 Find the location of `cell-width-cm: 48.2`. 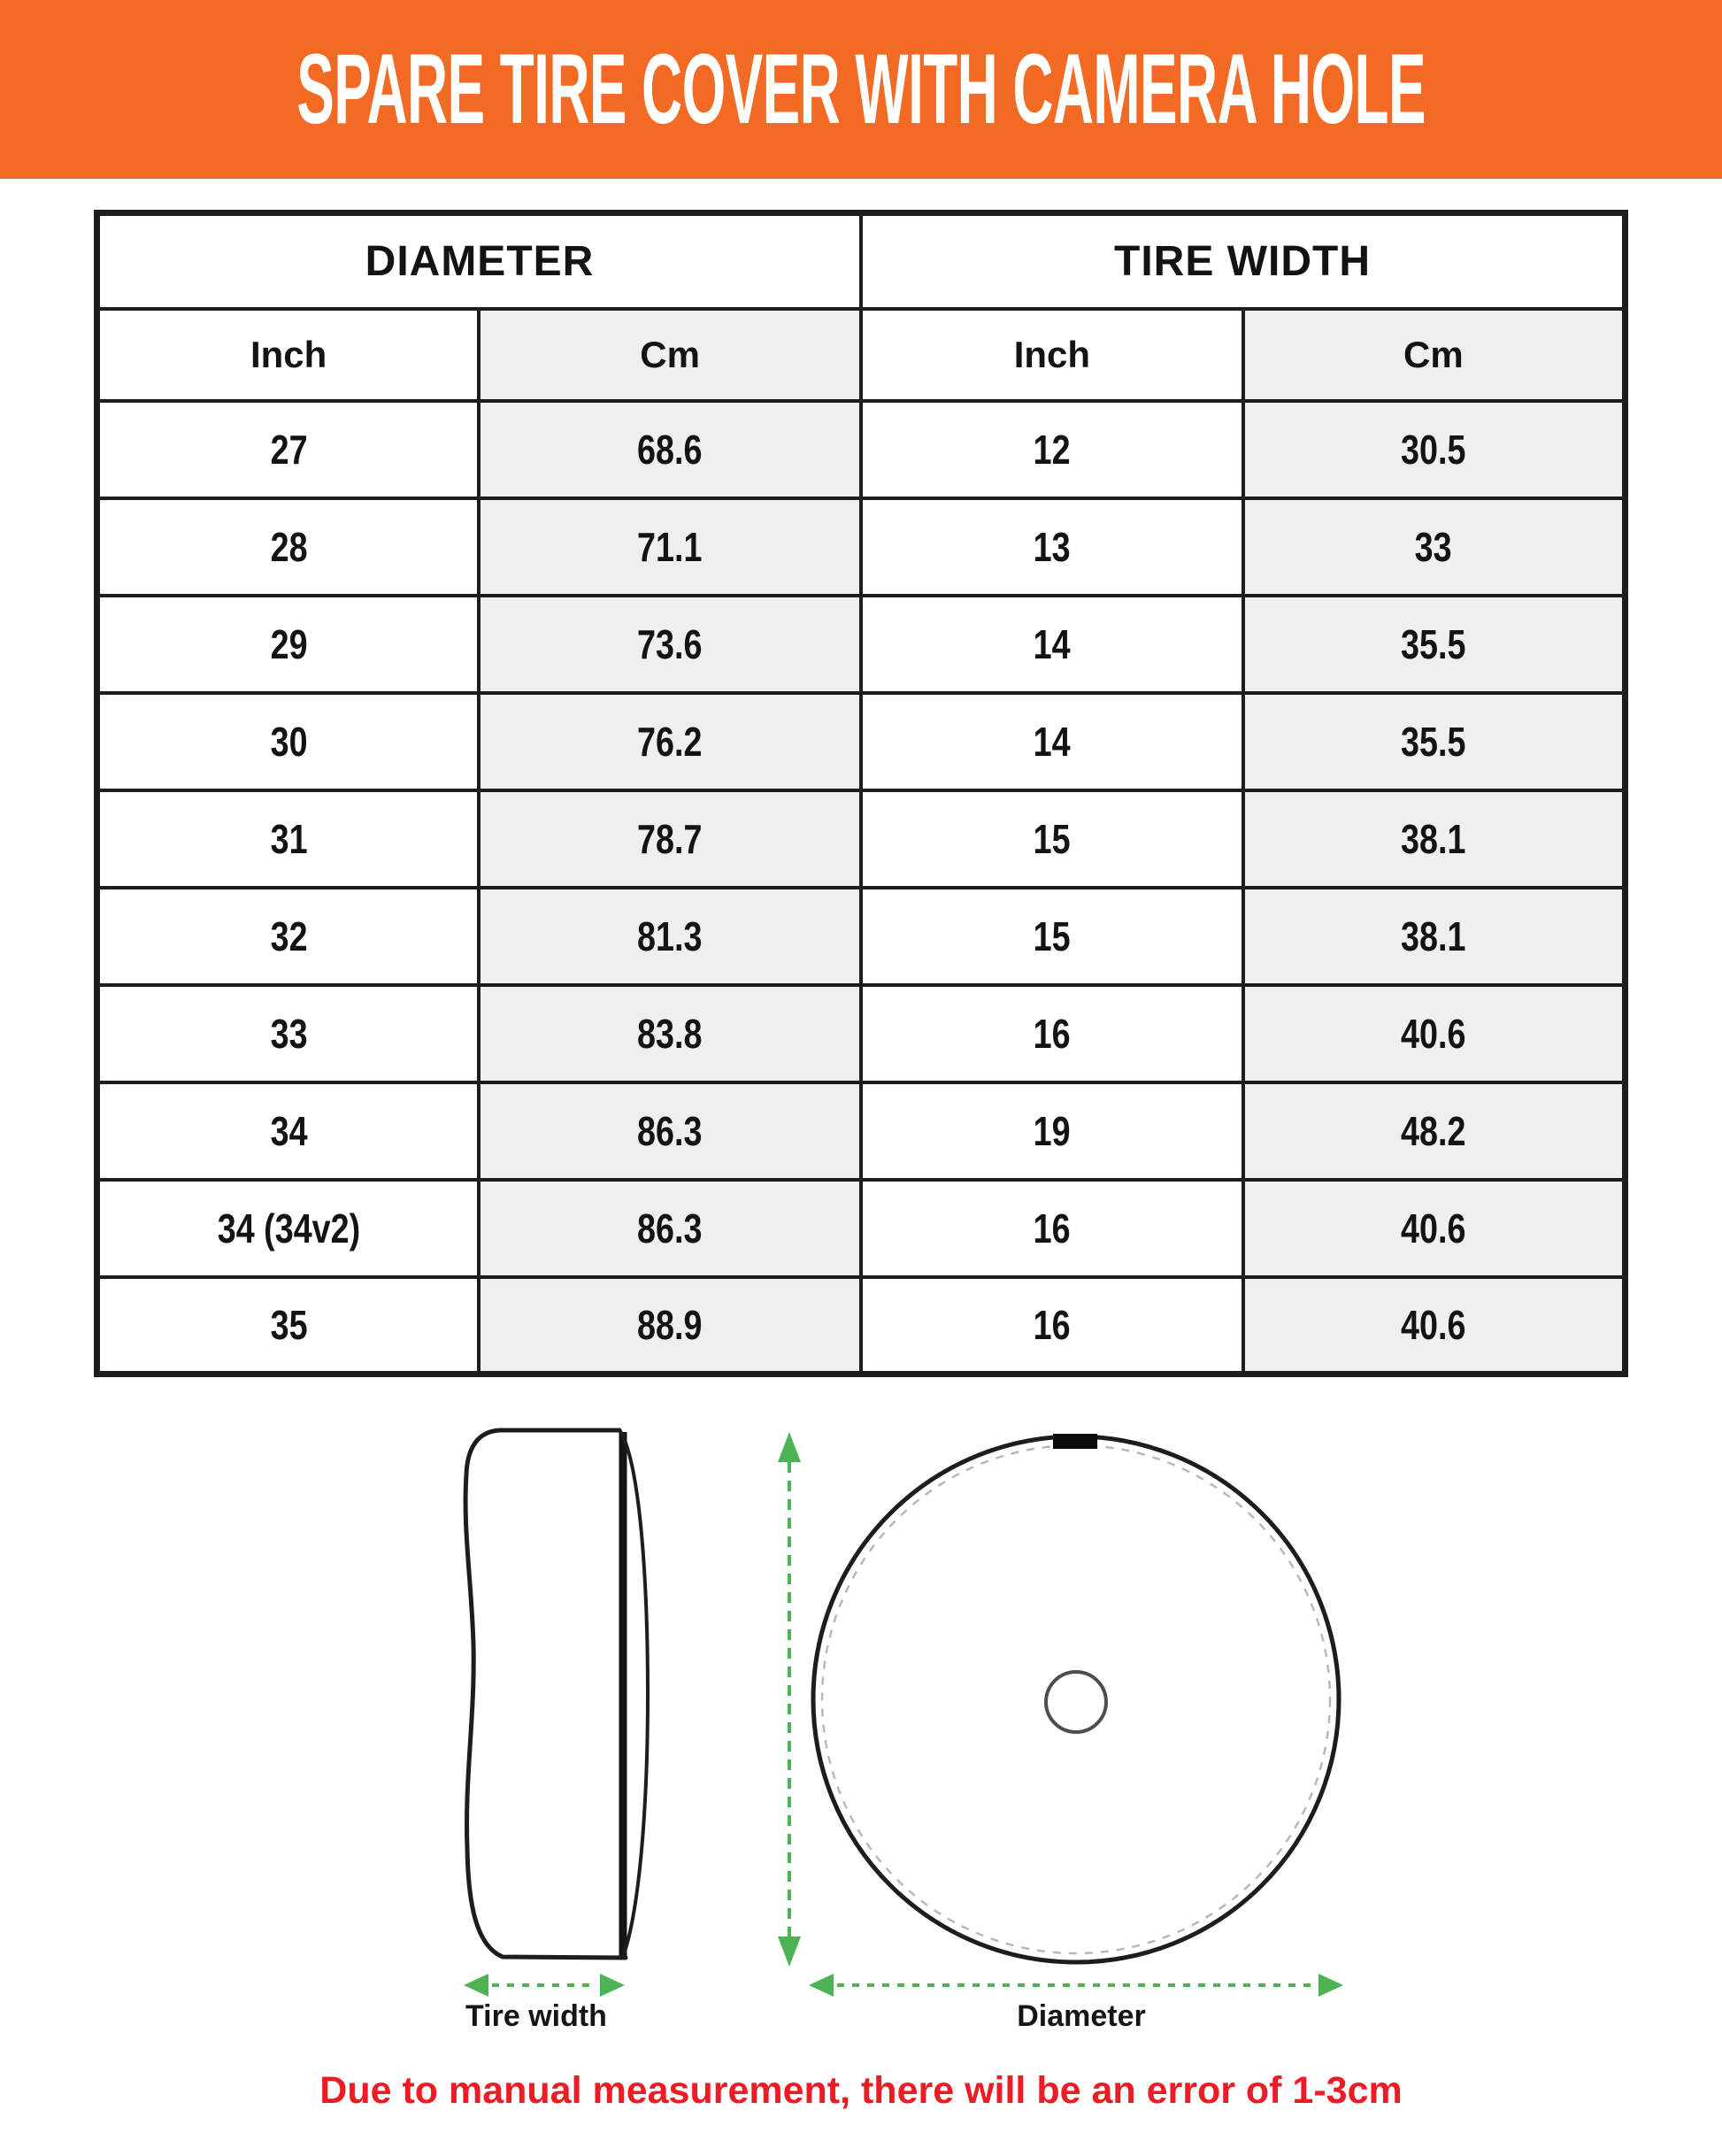

cell-width-cm: 48.2 is located at coordinates (1434, 1131).